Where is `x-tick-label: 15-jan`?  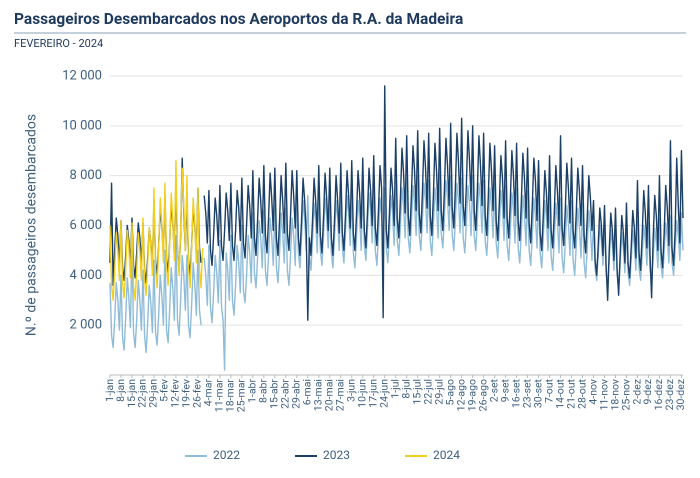 x-tick-label: 15-jan is located at coordinates (131, 393).